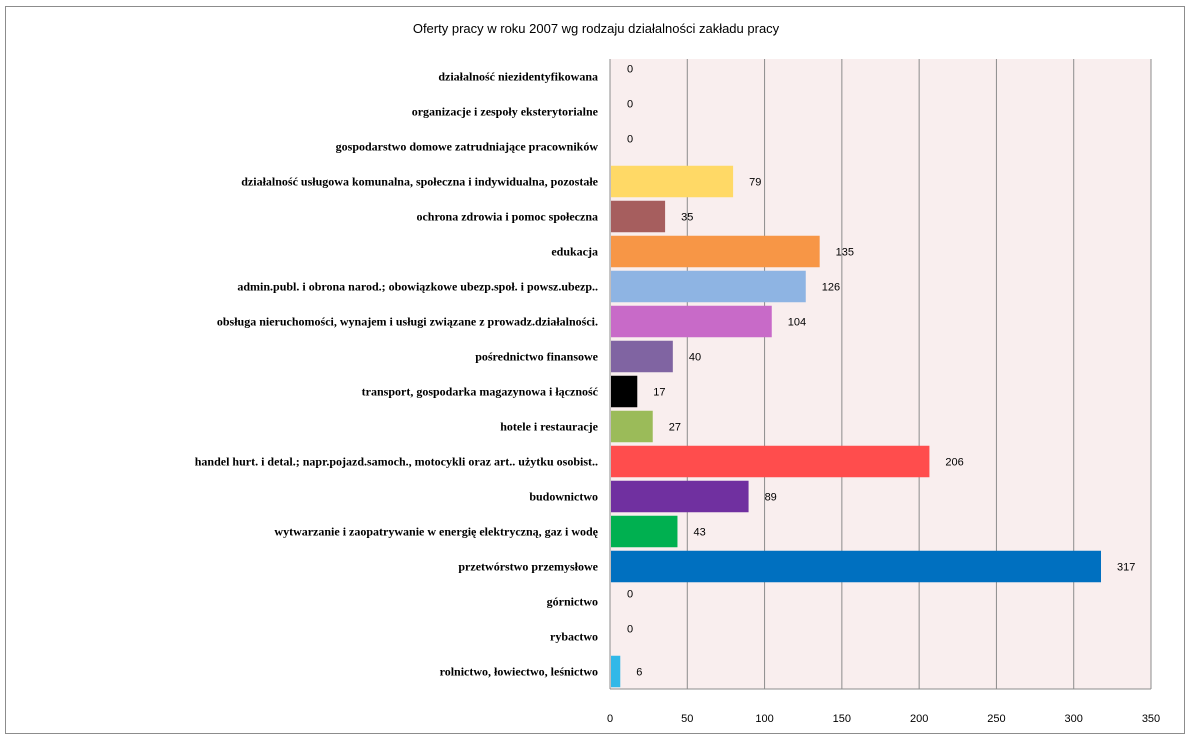  I want to click on category-label-17: rolnictwo, łowiectwo, leśnictwo, so click(519, 672).